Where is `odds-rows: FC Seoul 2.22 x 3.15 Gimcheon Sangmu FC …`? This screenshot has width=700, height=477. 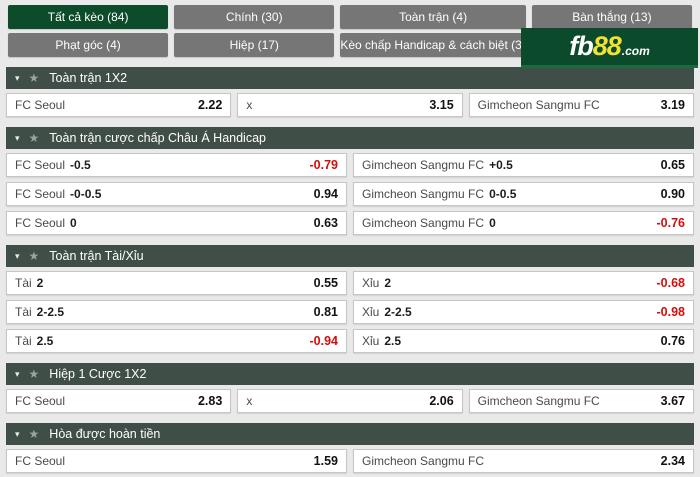
odds-rows: FC Seoul 2.22 x 3.15 Gimcheon Sangmu FC … is located at coordinates (350, 105).